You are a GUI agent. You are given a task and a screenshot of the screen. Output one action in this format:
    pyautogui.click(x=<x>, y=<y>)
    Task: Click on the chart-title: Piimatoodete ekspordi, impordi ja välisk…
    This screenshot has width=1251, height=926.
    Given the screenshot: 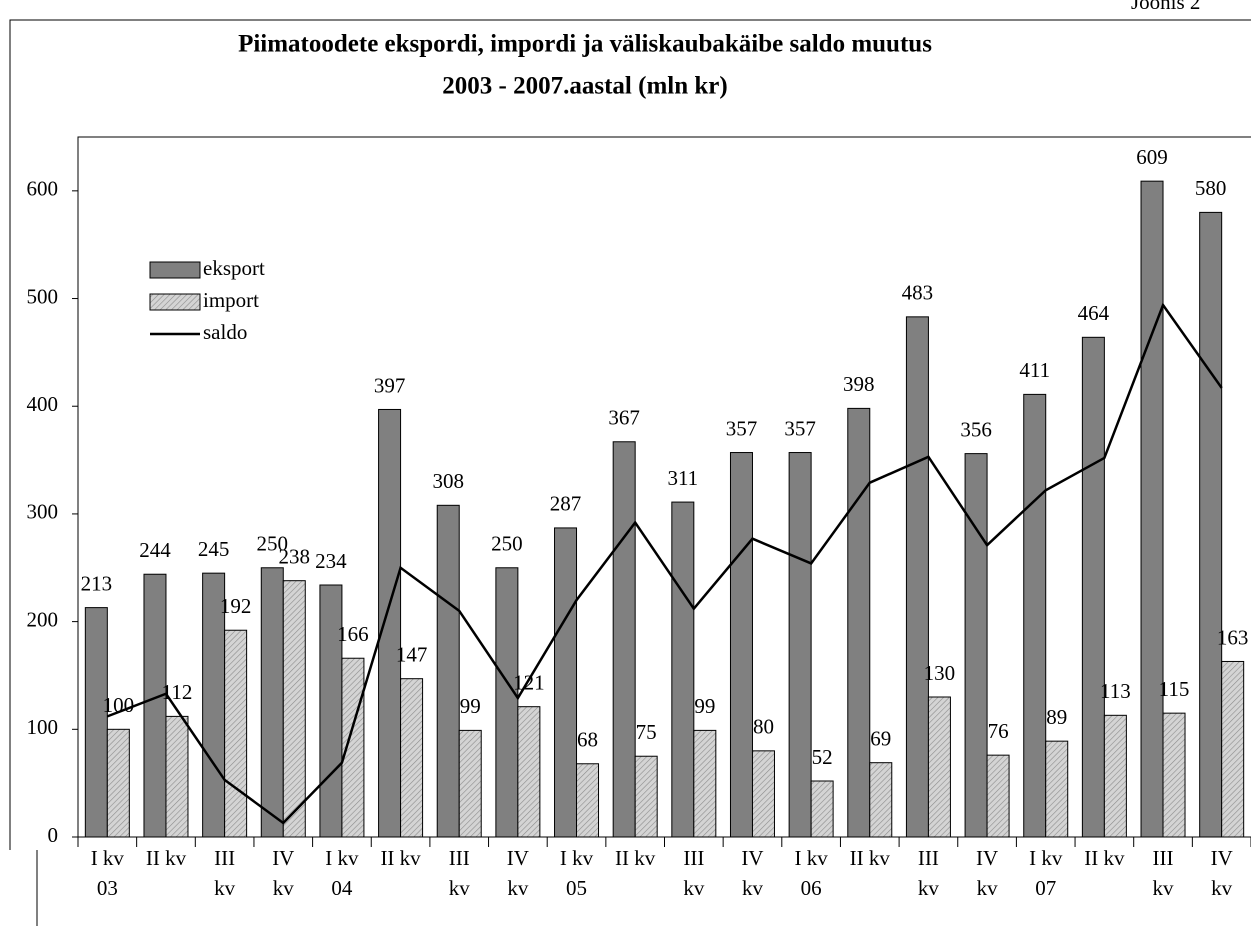 What is the action you would take?
    pyautogui.click(x=585, y=44)
    